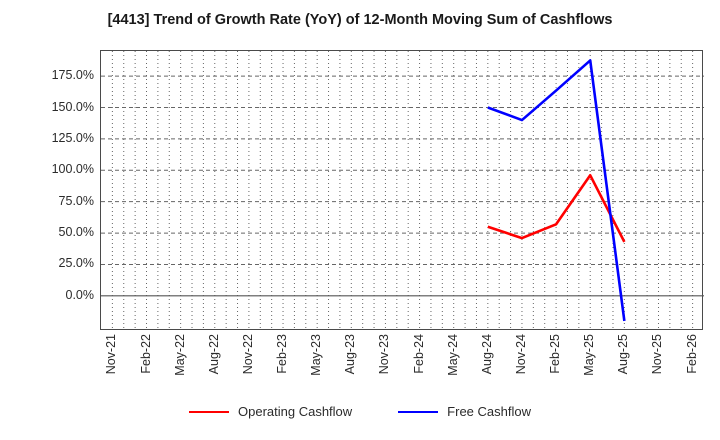  What do you see at coordinates (418, 354) in the screenshot?
I see `x-tick-label: Feb-24` at bounding box center [418, 354].